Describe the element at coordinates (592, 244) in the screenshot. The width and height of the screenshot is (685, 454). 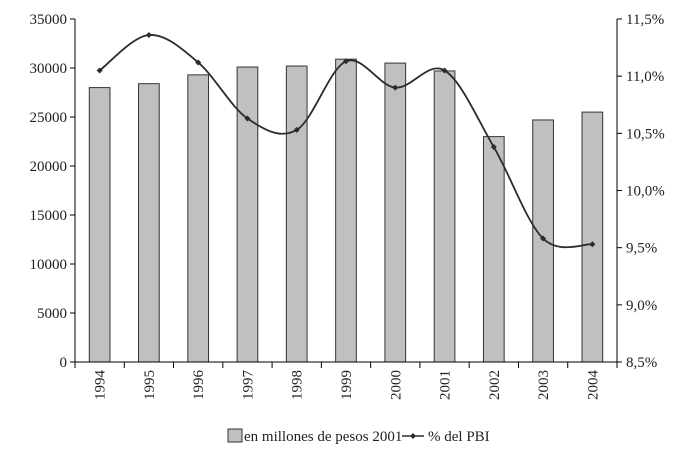
I see `pbi-point-2004` at that location.